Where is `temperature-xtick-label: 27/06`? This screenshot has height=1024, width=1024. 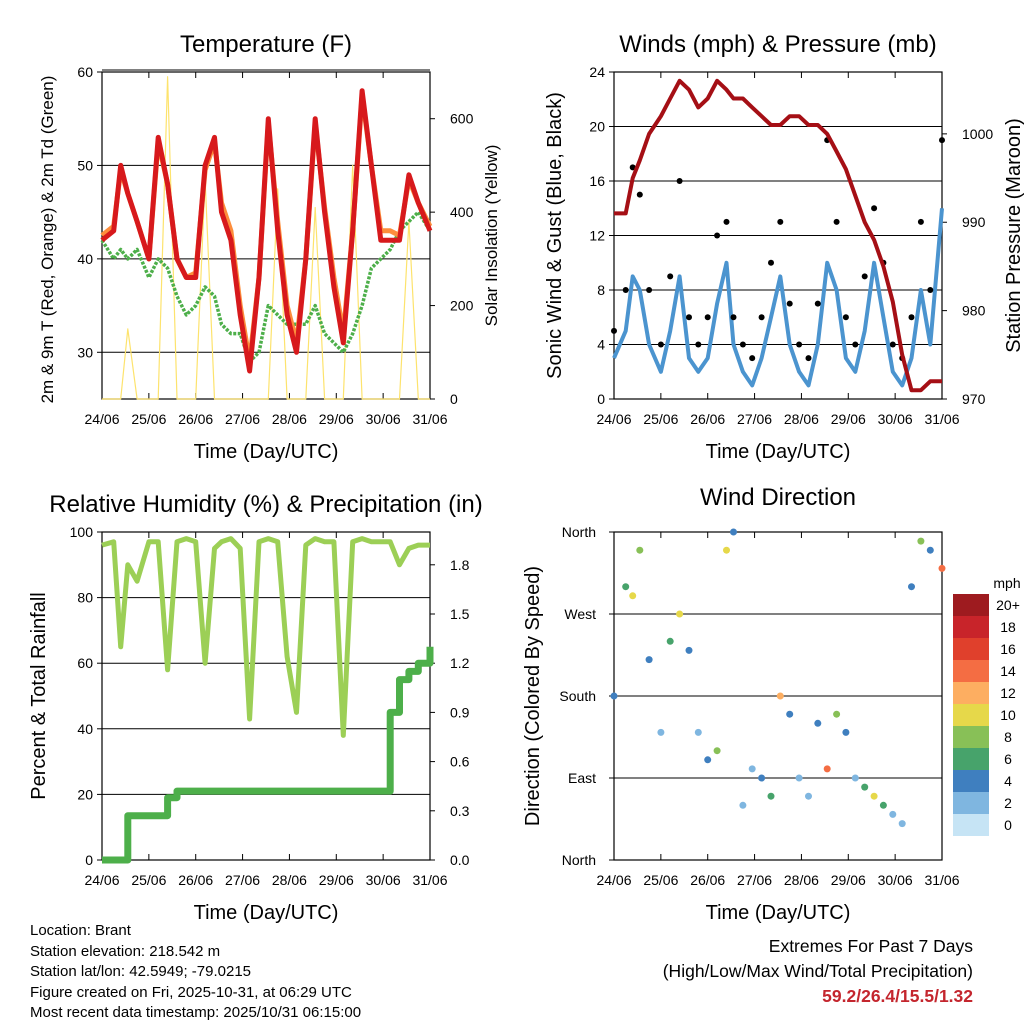
temperature-xtick-label: 27/06 is located at coordinates (242, 419).